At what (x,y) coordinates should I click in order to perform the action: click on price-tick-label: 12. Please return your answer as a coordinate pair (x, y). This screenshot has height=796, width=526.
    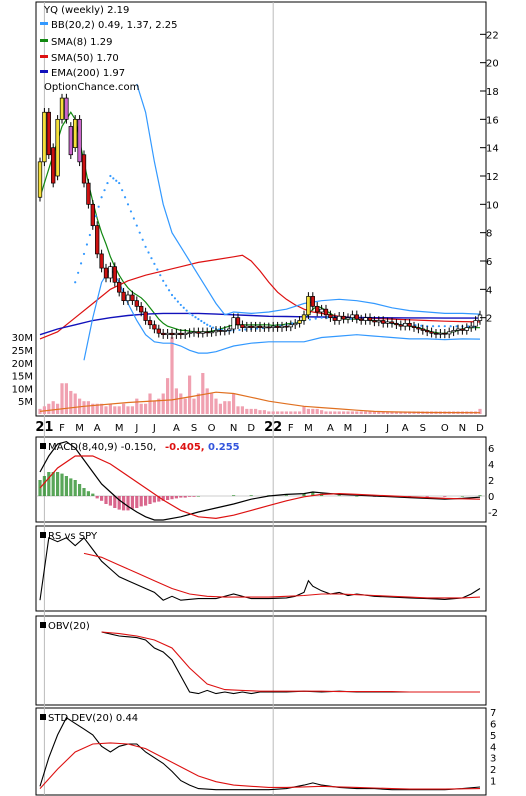
    Looking at the image, I should click on (492, 177).